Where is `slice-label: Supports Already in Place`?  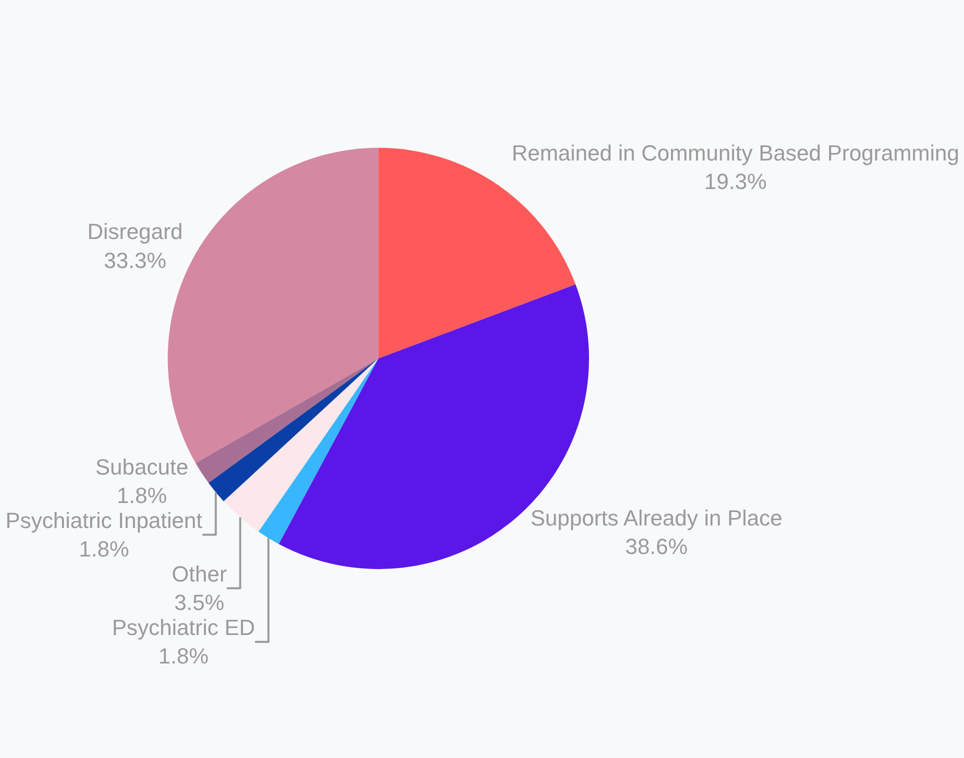
slice-label: Supports Already in Place is located at coordinates (656, 517).